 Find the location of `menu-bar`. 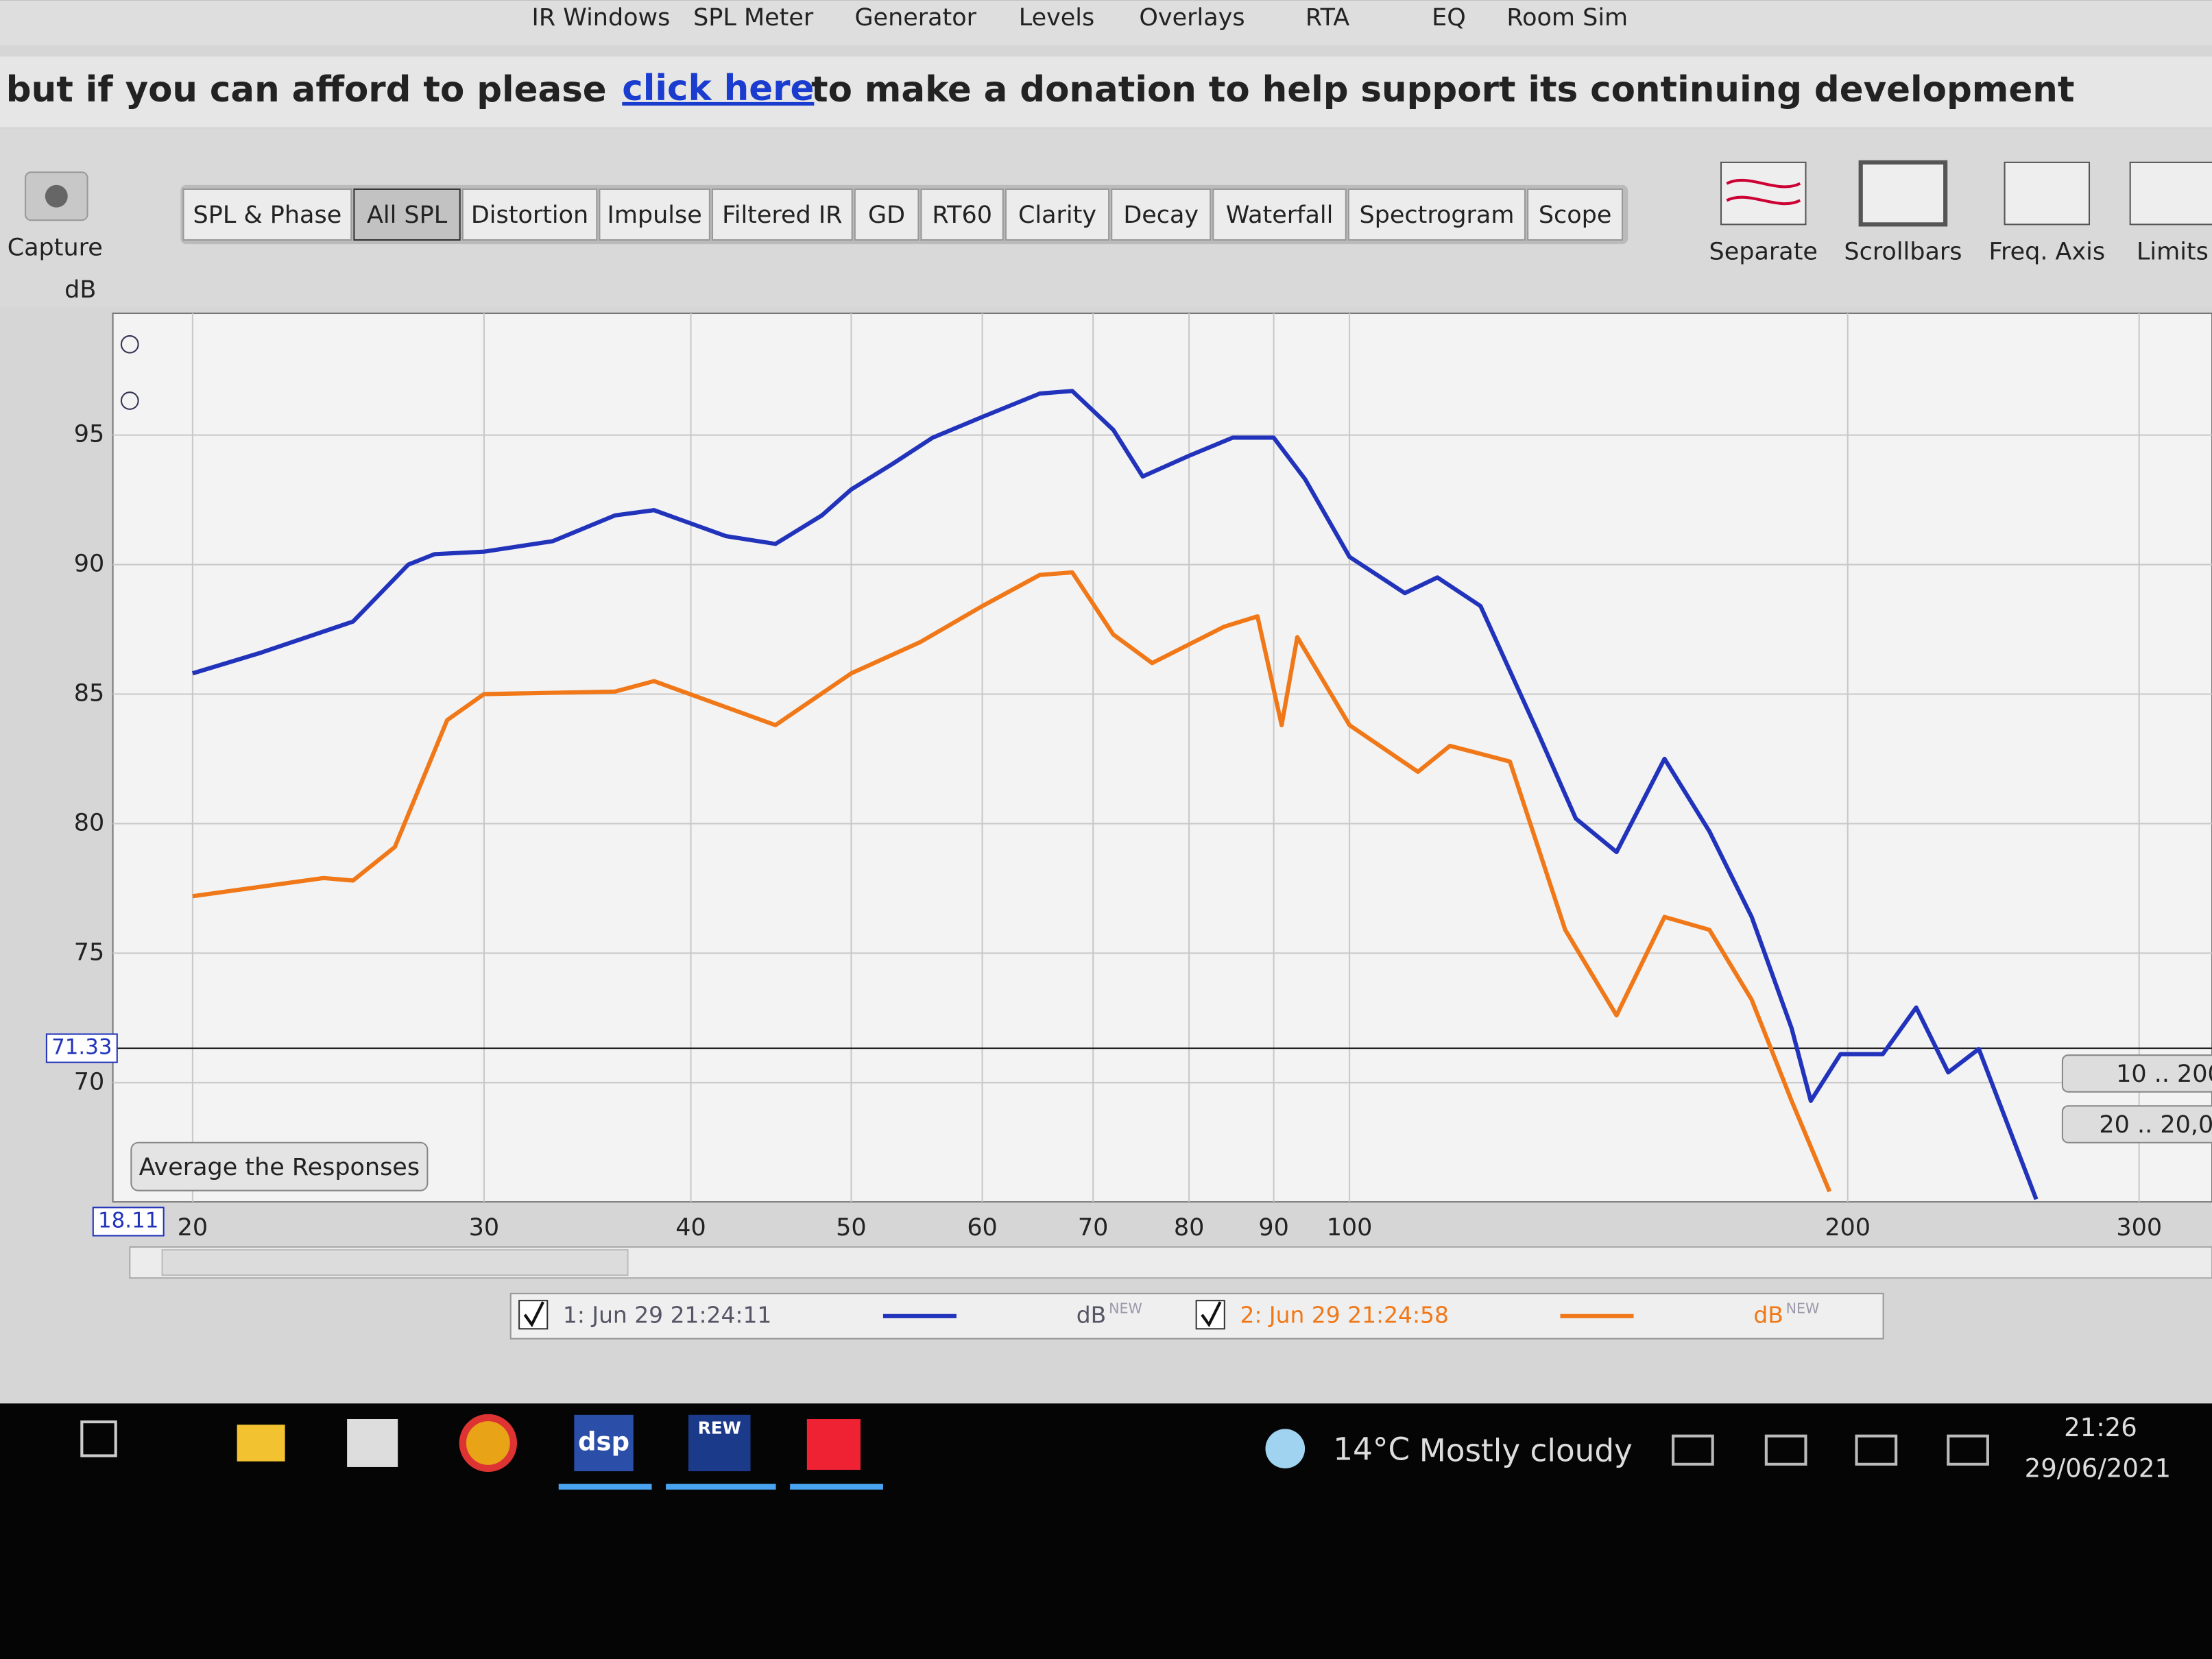

menu-bar is located at coordinates (1106, 23).